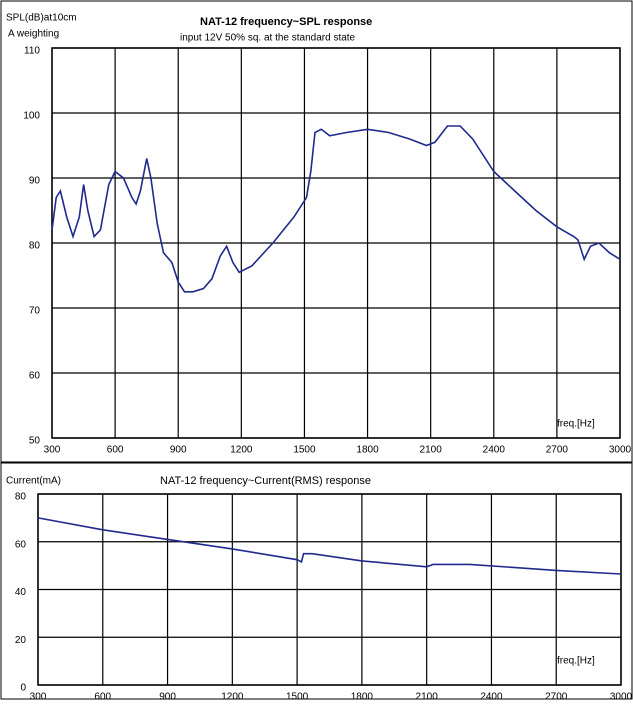 Image resolution: width=633 pixels, height=705 pixels. Describe the element at coordinates (35, 441) in the screenshot. I see `y-tick-label: 50` at that location.